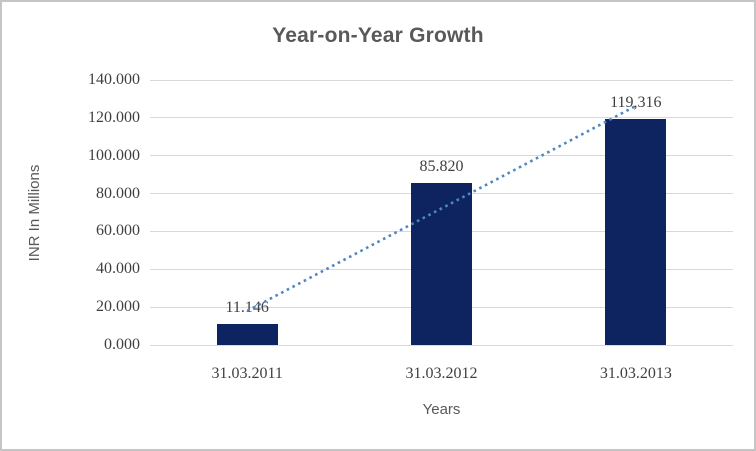 The height and width of the screenshot is (451, 756). I want to click on x-tick-label: 31.03.2012, so click(441, 373).